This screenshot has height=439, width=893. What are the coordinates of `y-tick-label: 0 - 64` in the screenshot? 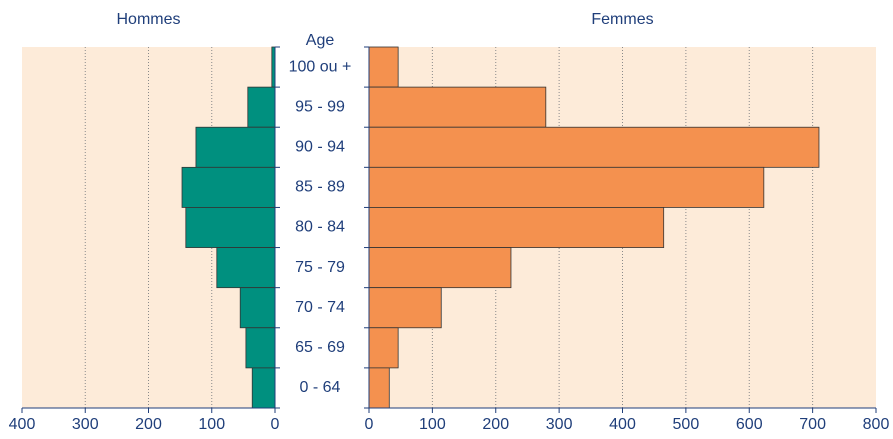 It's located at (320, 387).